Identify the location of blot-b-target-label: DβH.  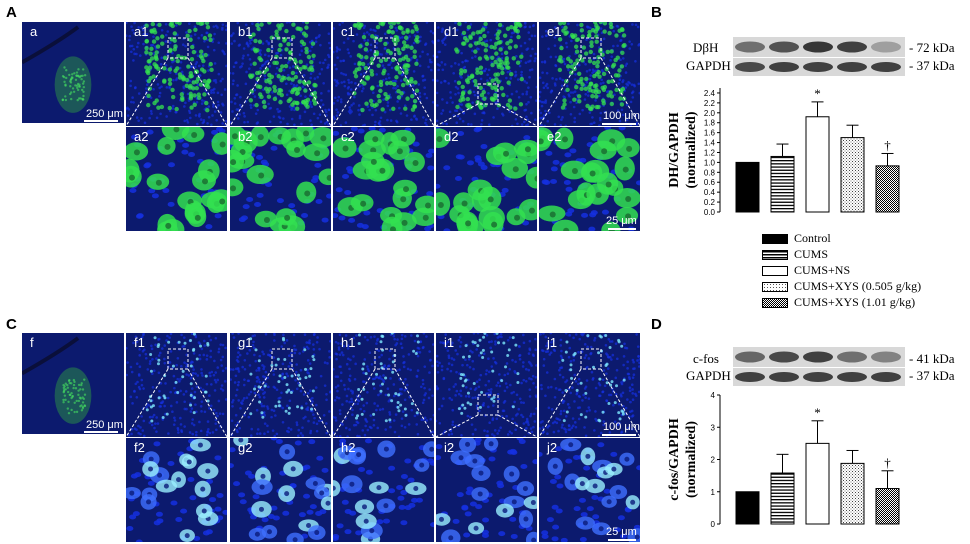
(706, 47).